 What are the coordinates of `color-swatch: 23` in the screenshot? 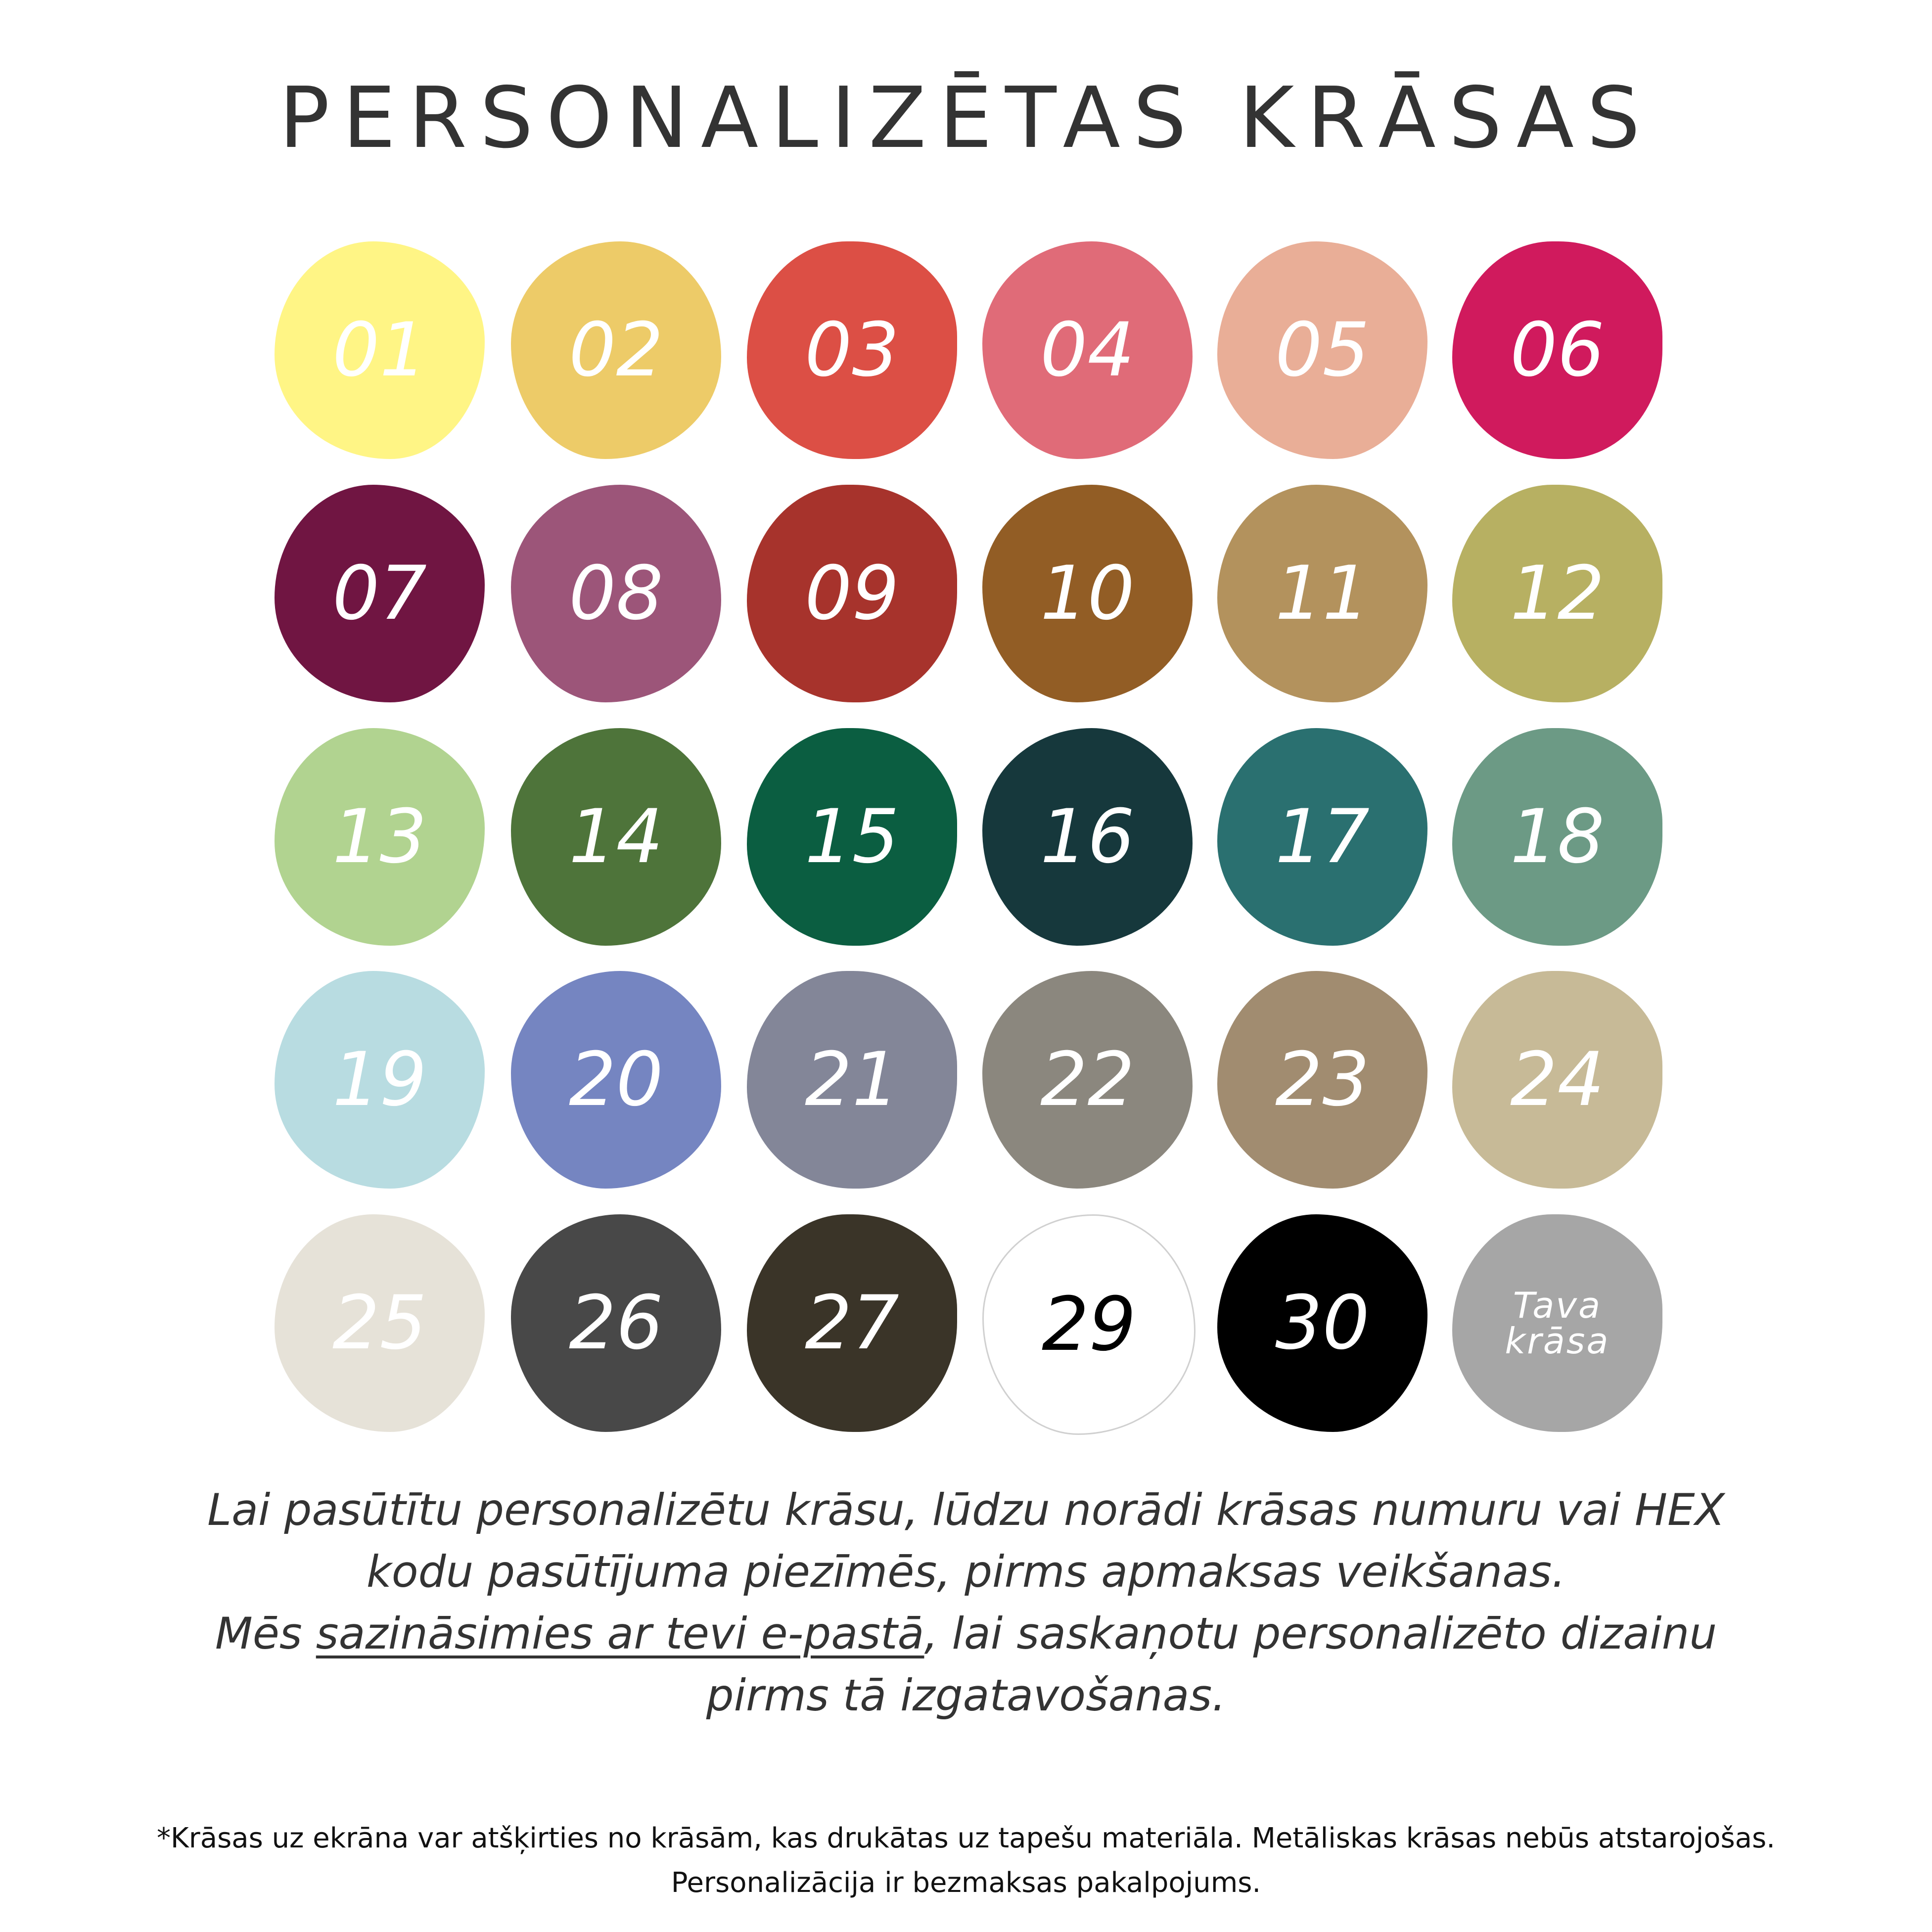 It's located at (1322, 1080).